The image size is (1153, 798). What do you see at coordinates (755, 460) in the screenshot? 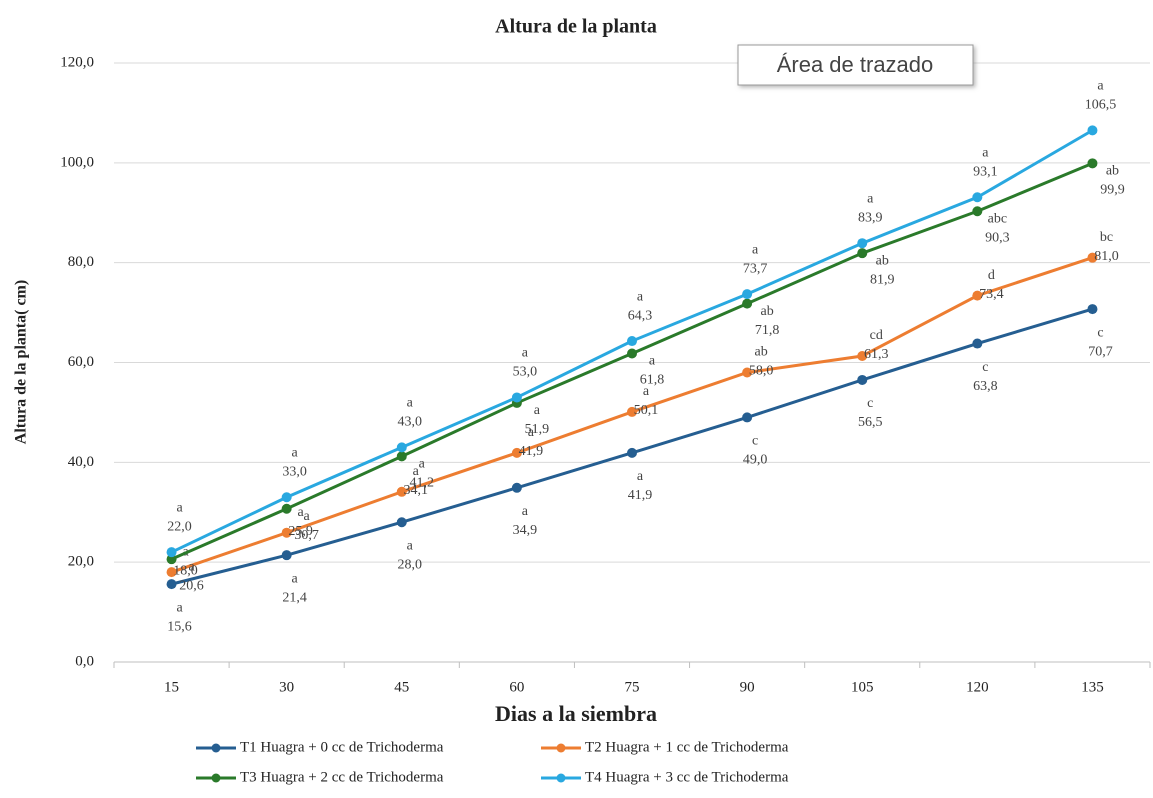
I see `data-label: 49,0` at bounding box center [755, 460].